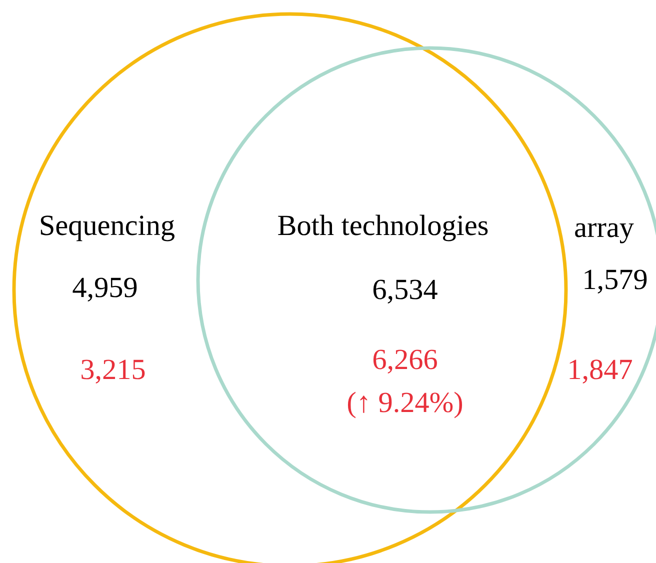 Image resolution: width=656 pixels, height=563 pixels. What do you see at coordinates (405, 405) in the screenshot?
I see `text: (↑ 9.24%)` at bounding box center [405, 405].